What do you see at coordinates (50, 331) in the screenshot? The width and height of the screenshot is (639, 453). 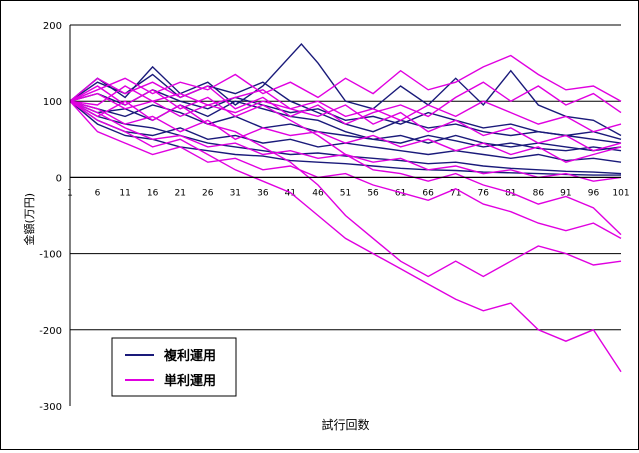 I see `y-tick-label: -200` at bounding box center [50, 331].